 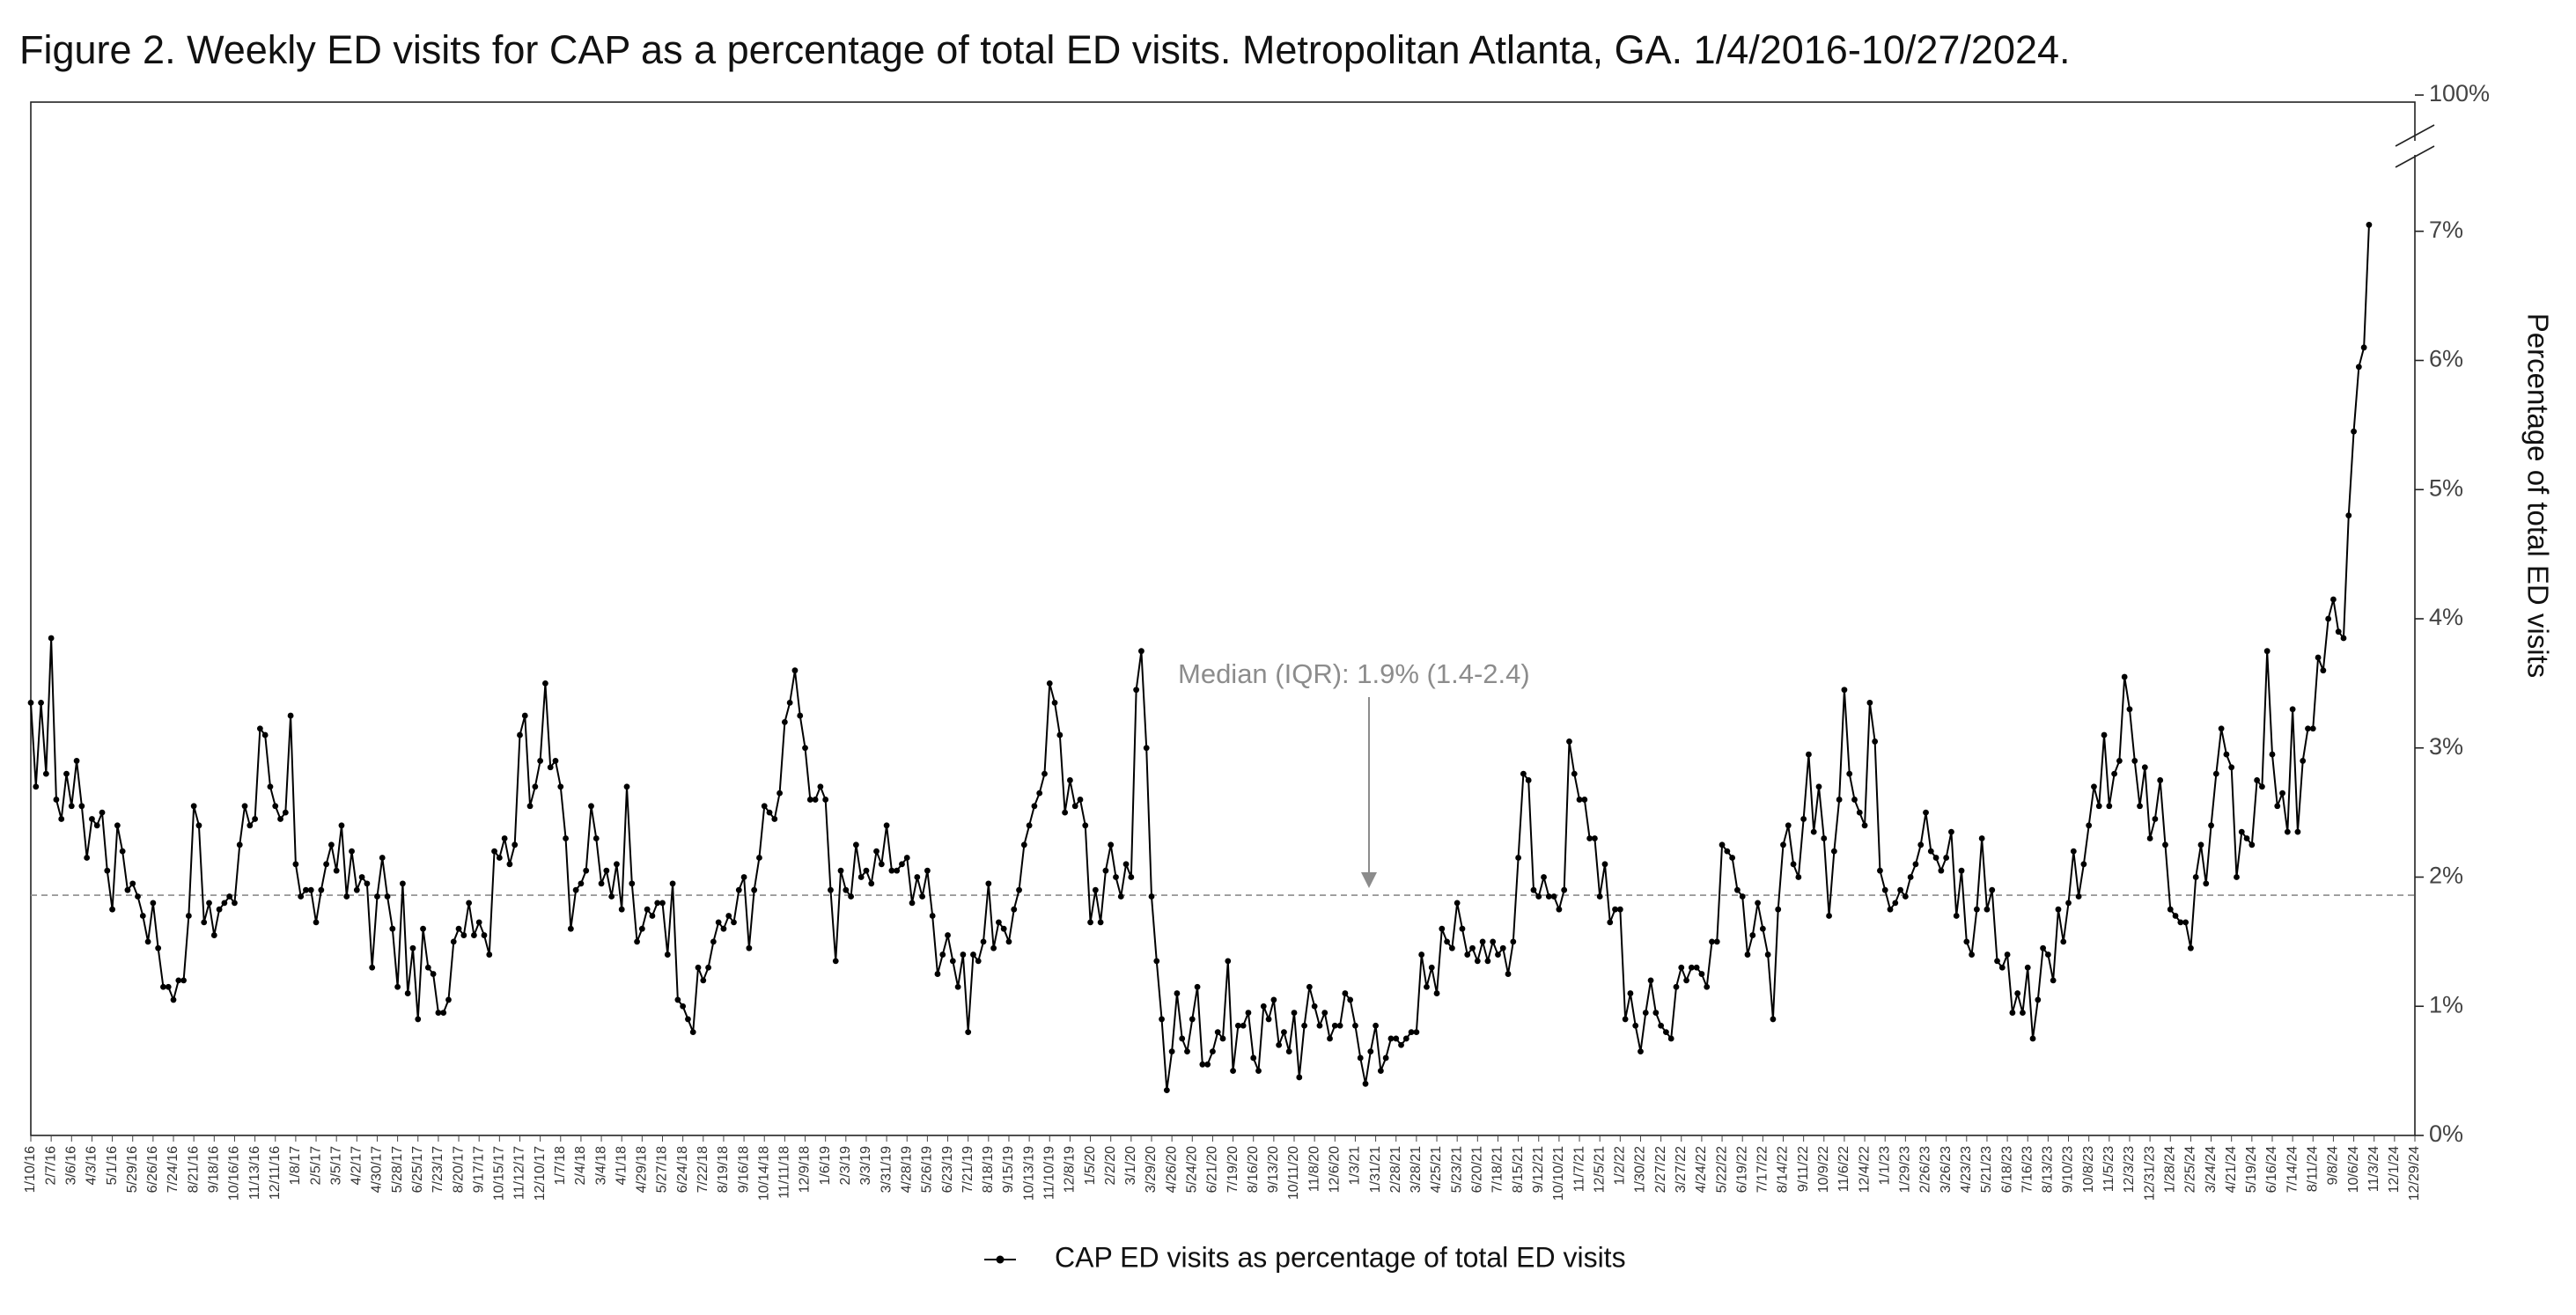 What do you see at coordinates (968, 1169) in the screenshot?
I see `x-tick-label: 7/21/19` at bounding box center [968, 1169].